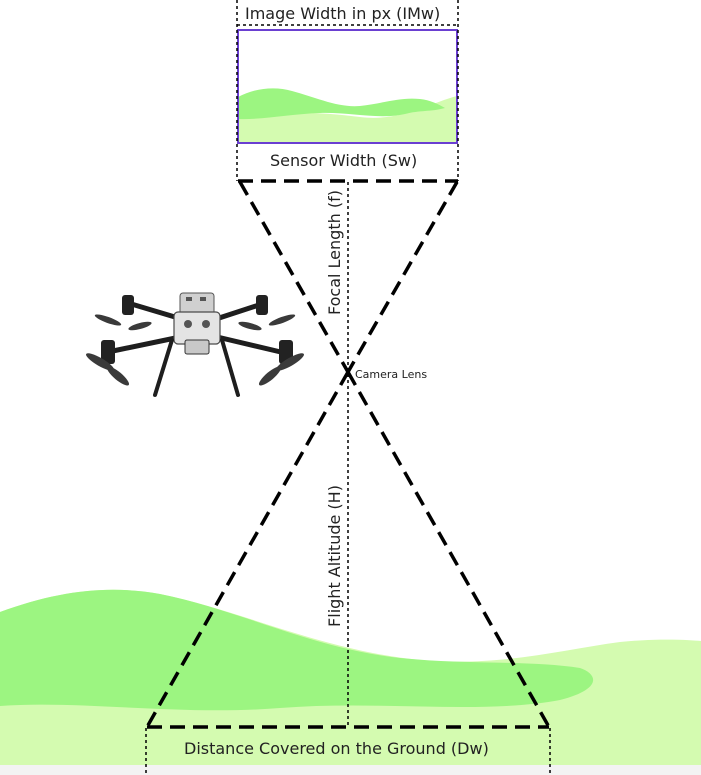  What do you see at coordinates (197, 312) in the screenshot?
I see `drone-body-details` at bounding box center [197, 312].